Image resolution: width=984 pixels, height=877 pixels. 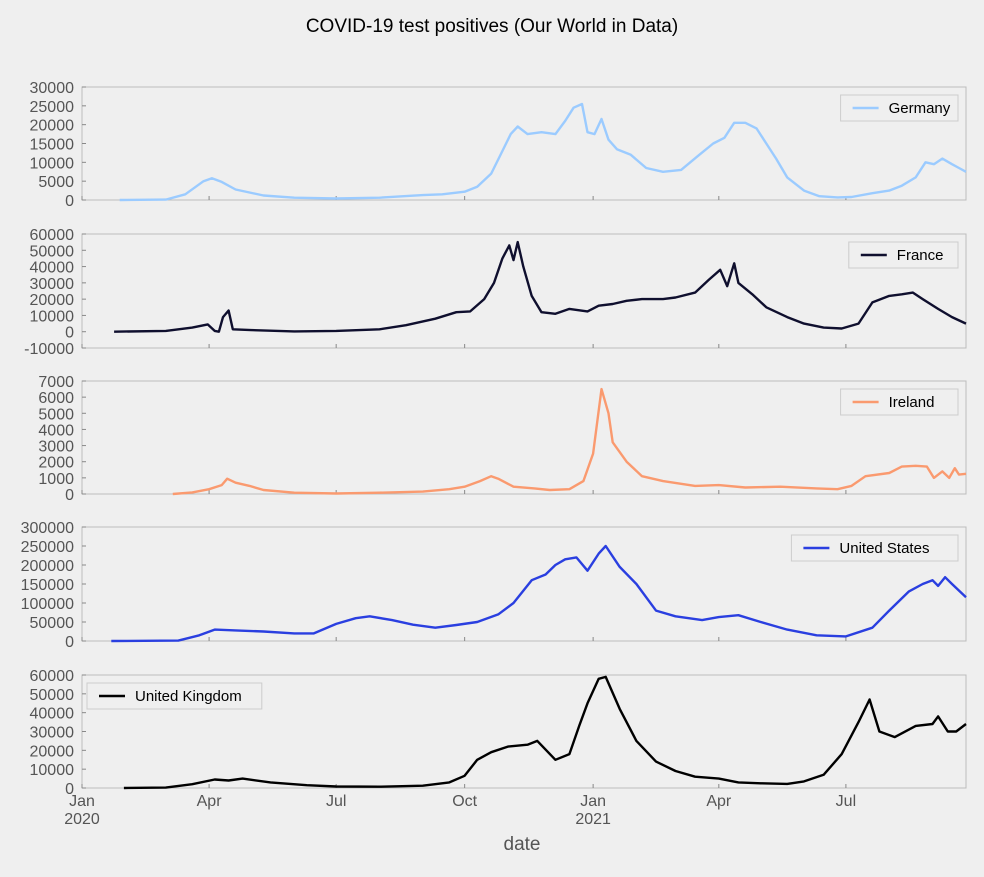 I want to click on y-tick-label: 300000, so click(x=47, y=528).